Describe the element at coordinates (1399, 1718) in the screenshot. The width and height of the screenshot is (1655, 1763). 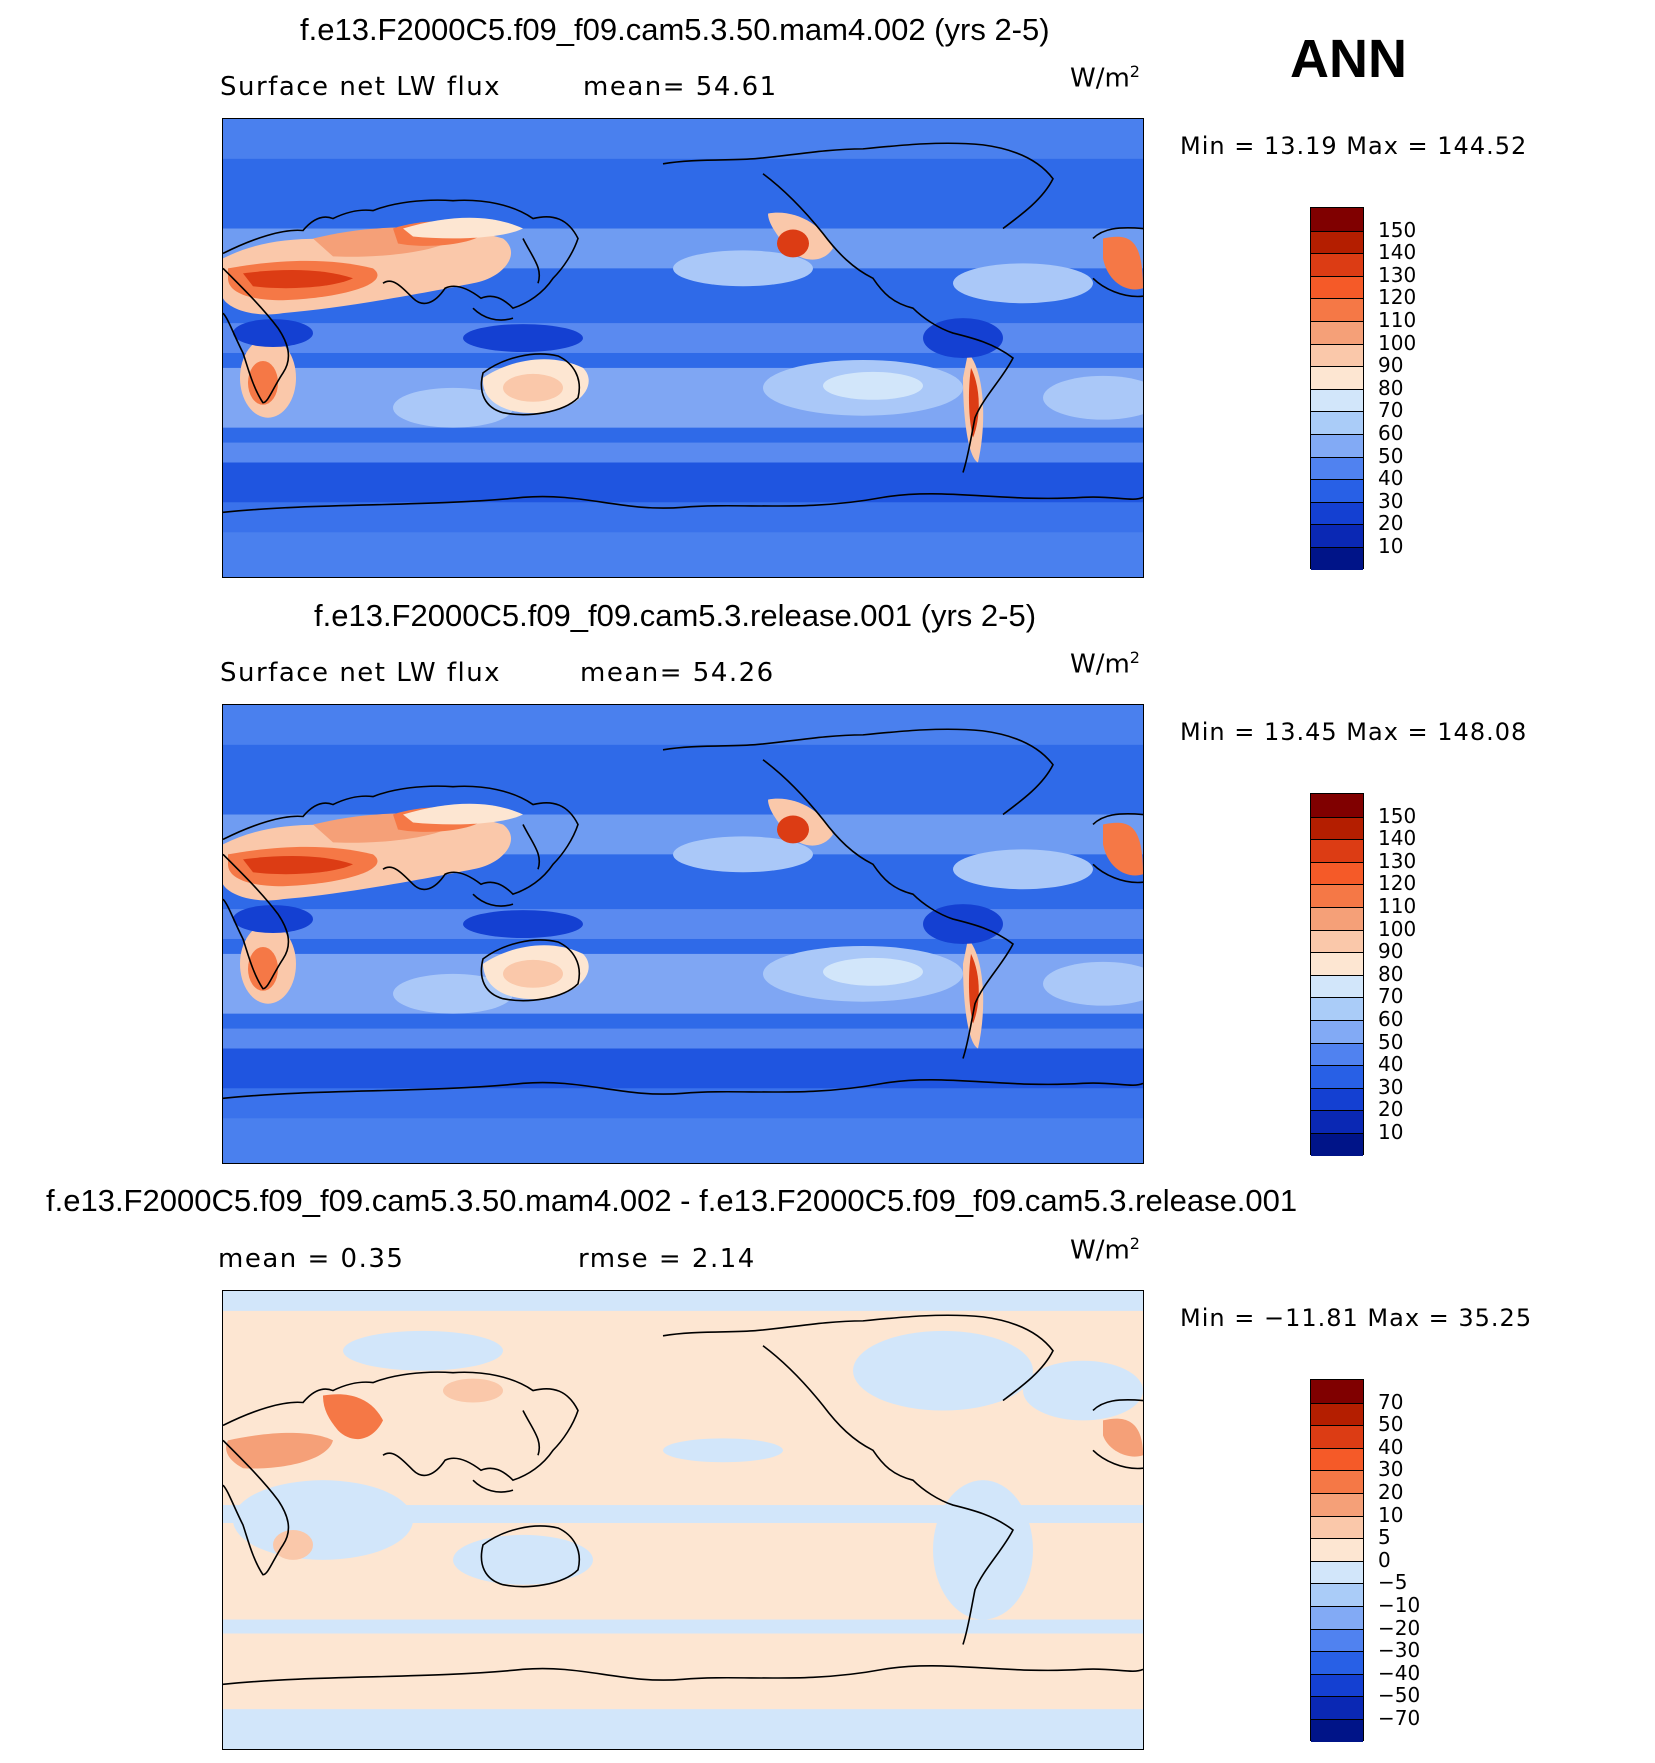
I see `colorbar-tick-label: −70` at that location.